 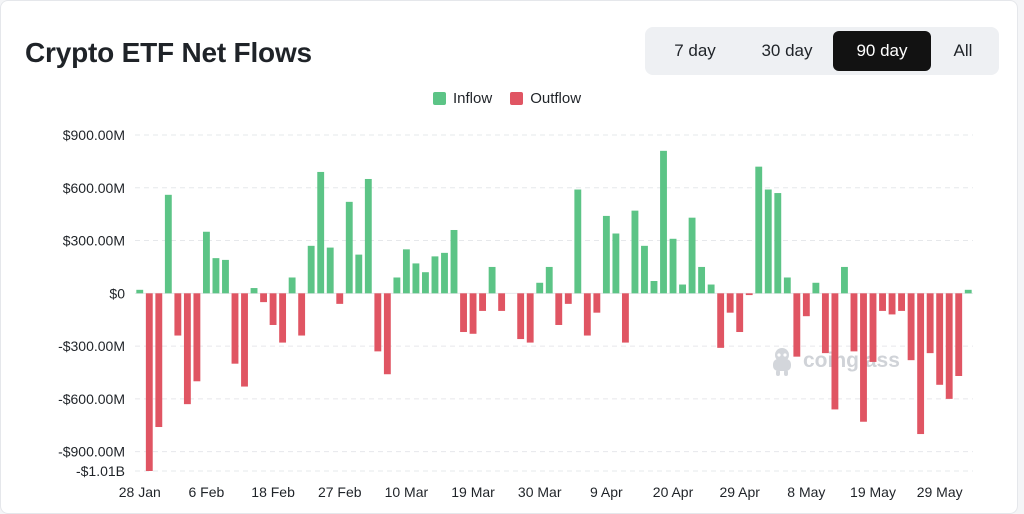 What do you see at coordinates (507, 98) in the screenshot?
I see `chart-legend: Inflow Outflow` at bounding box center [507, 98].